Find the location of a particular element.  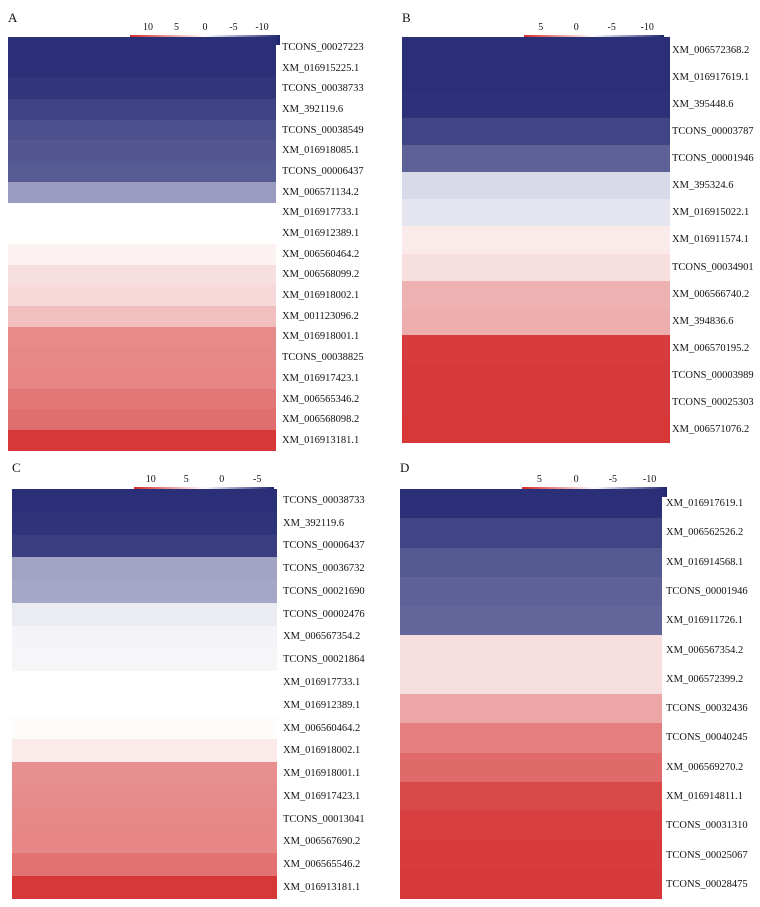

row-label: XM_395448.6 is located at coordinates (703, 105).